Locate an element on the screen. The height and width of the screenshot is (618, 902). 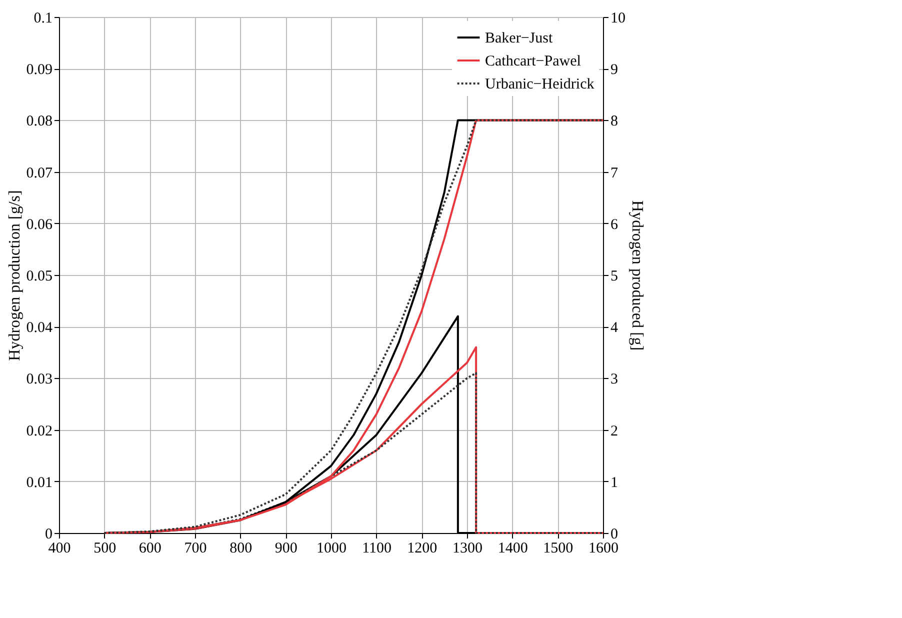
y-tick-label: 0.04 is located at coordinates (39, 328).